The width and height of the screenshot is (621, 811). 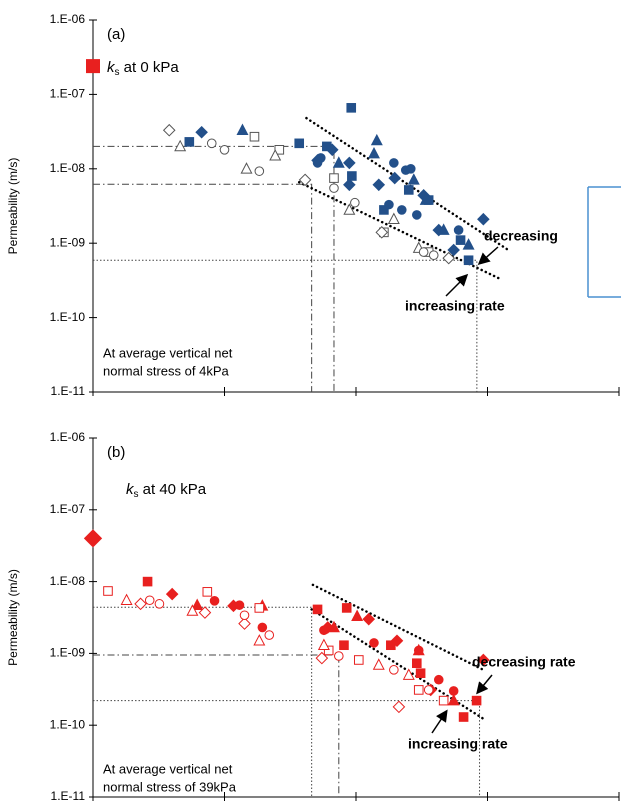 I want to click on note: normal stress of 39kPa, so click(x=170, y=786).